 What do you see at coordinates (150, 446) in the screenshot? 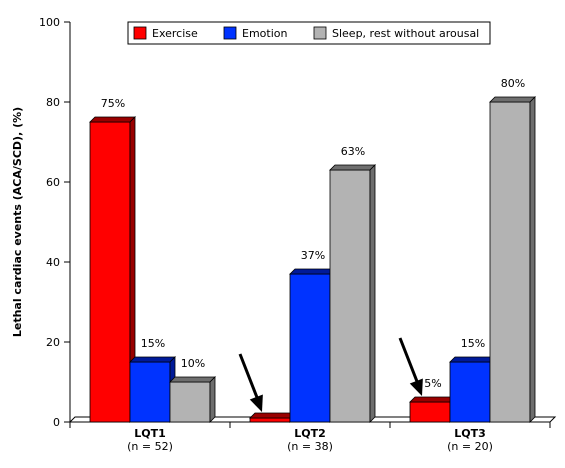
I see `category-sublabel: (n = 52)` at bounding box center [150, 446].